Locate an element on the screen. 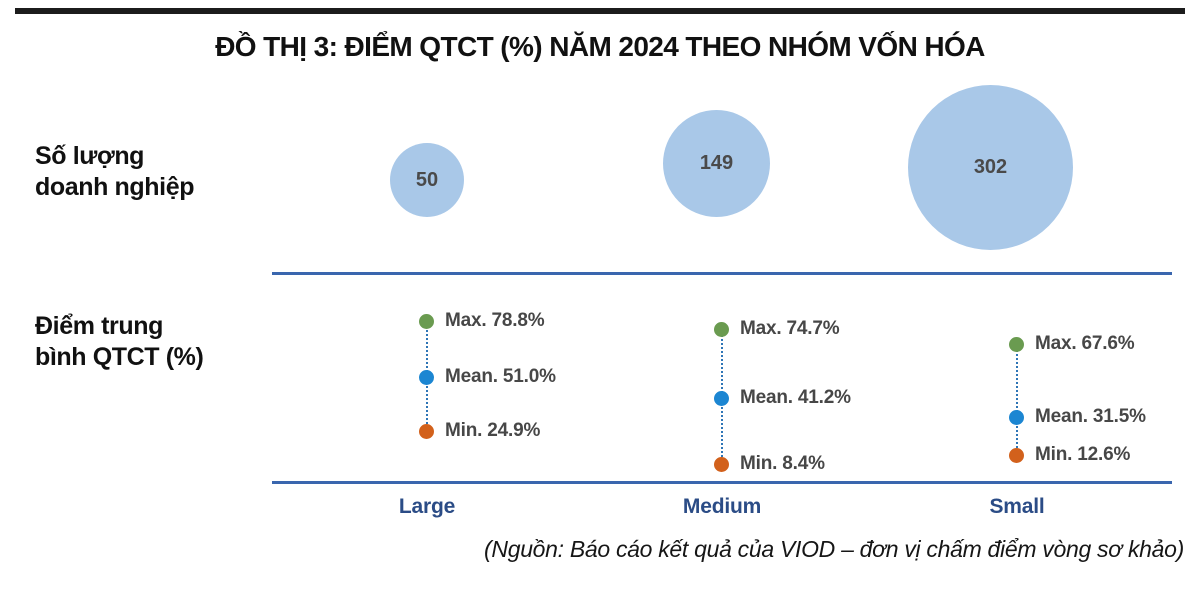 This screenshot has width=1200, height=596. mean-dot-small is located at coordinates (1016, 417).